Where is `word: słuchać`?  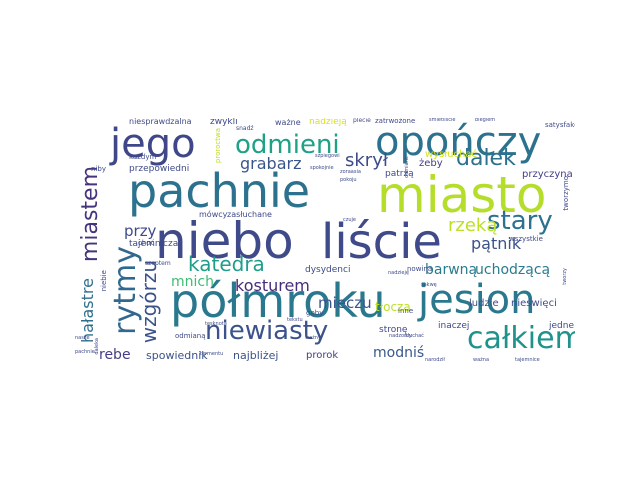 word: słuchać is located at coordinates (414, 336).